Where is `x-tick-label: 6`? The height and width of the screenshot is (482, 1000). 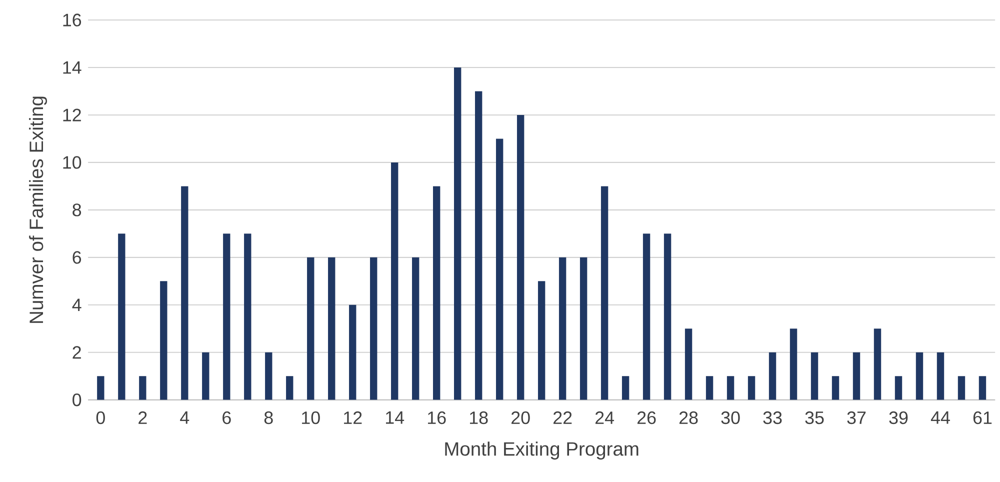
x-tick-label: 6 is located at coordinates (226, 417).